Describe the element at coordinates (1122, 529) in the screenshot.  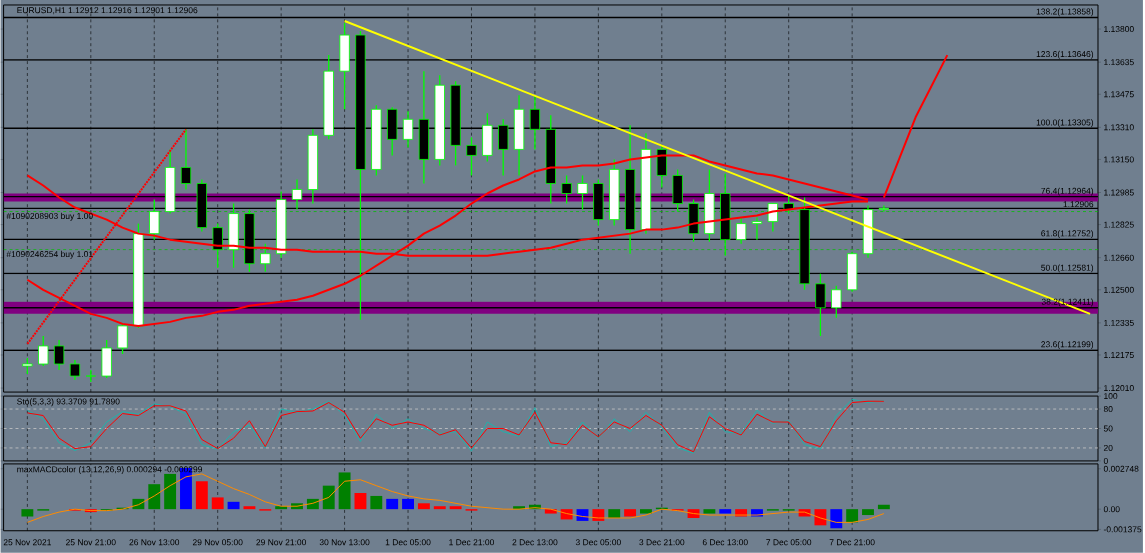
I see `y-tick-label: -0.001375` at that location.